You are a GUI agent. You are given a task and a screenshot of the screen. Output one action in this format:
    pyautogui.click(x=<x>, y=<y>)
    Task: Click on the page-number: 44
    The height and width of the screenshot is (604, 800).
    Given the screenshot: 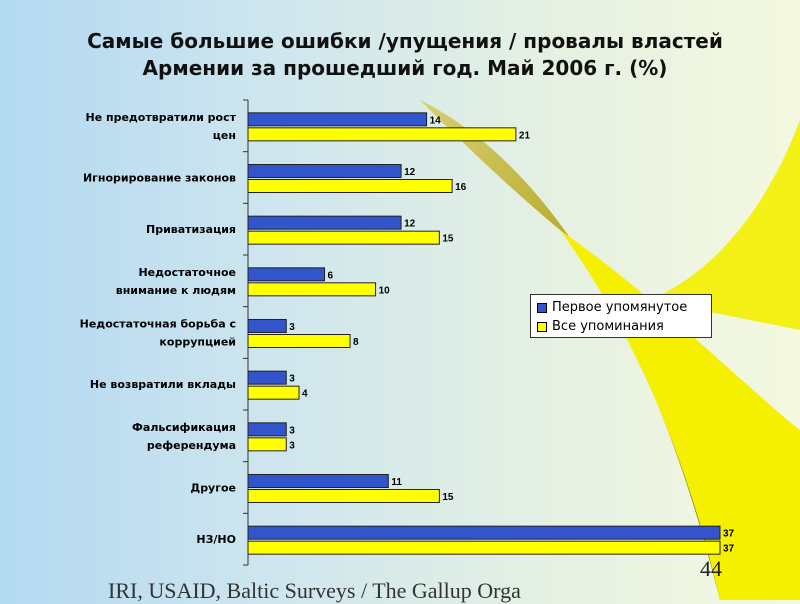 What is the action you would take?
    pyautogui.click(x=711, y=568)
    